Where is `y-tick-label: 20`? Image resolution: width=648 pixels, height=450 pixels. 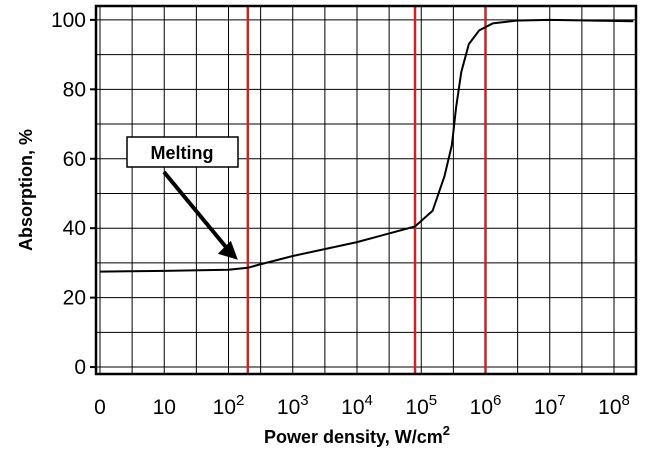
y-tick-label: 20 is located at coordinates (74, 298).